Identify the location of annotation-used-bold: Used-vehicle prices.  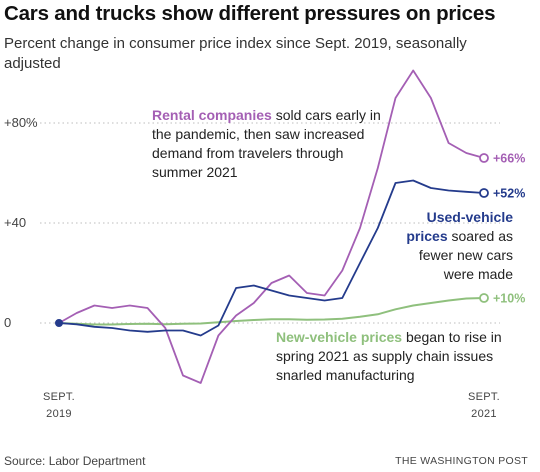
(459, 226).